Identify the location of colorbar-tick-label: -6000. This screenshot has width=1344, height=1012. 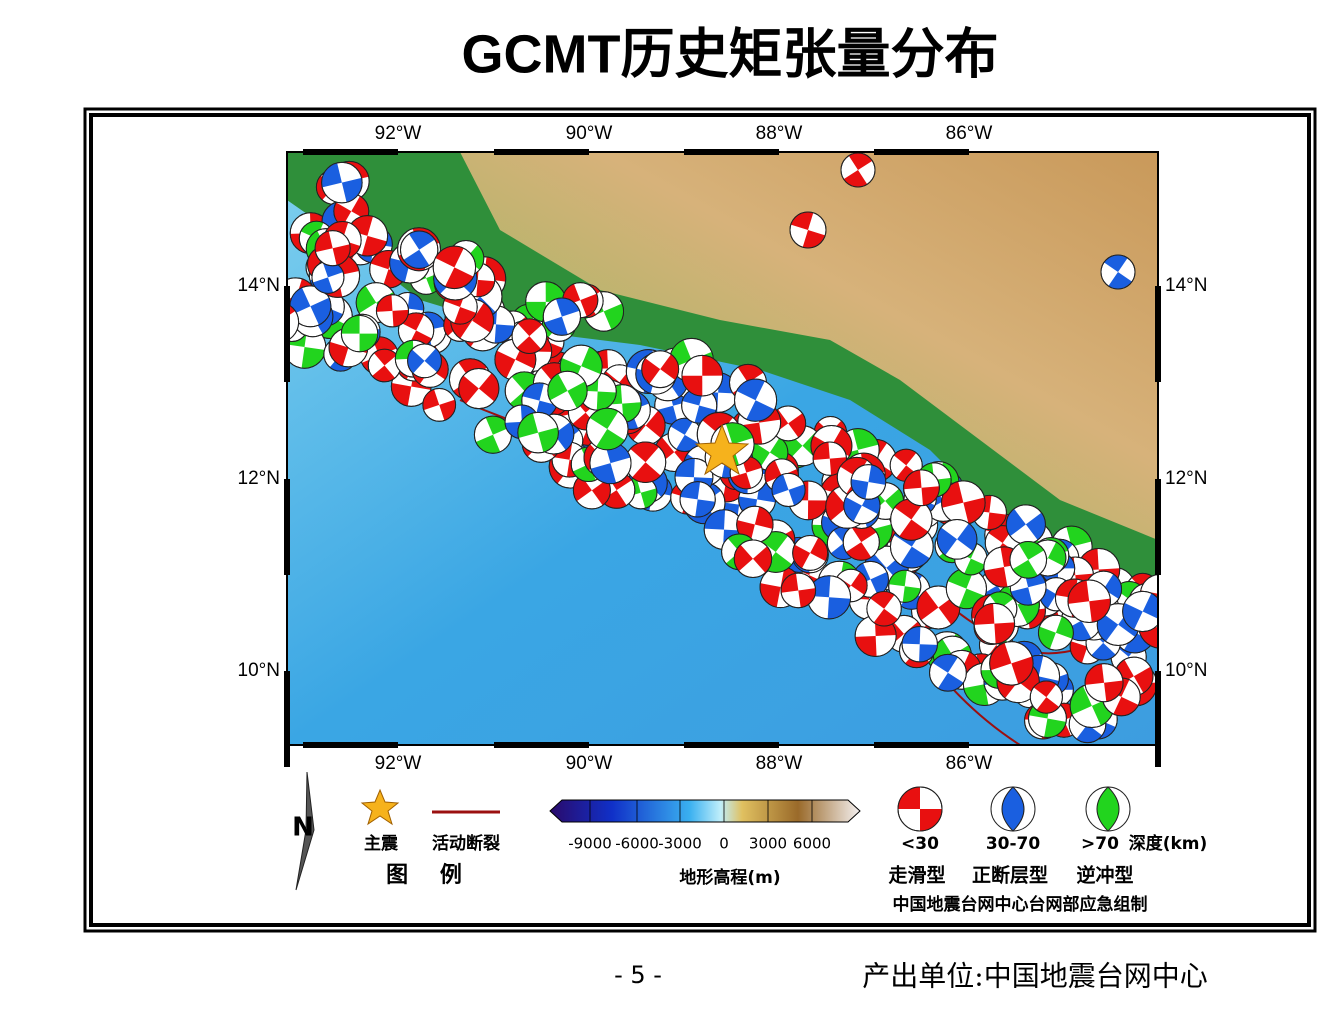
(637, 844).